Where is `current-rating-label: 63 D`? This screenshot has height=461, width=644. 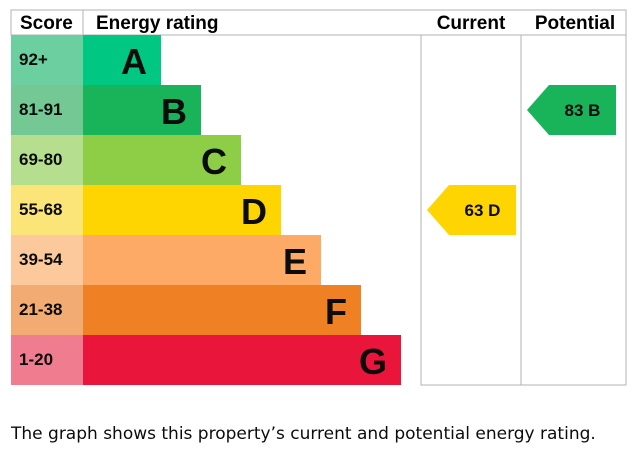 current-rating-label: 63 D is located at coordinates (483, 210).